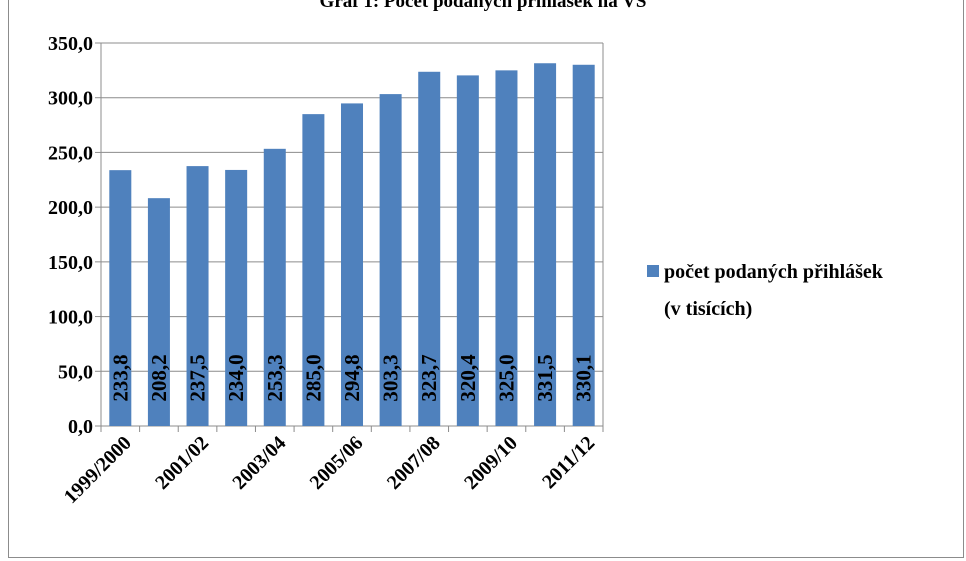 The width and height of the screenshot is (966, 561). What do you see at coordinates (568, 462) in the screenshot?
I see `x-tick-label: 2011/12` at bounding box center [568, 462].